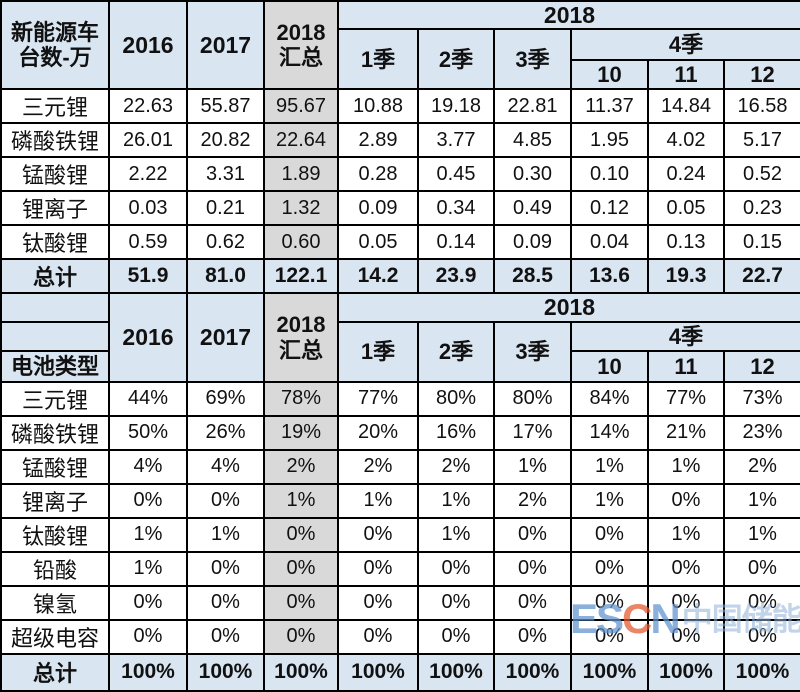 Image resolution: width=800 pixels, height=692 pixels. Describe the element at coordinates (400, 466) in the screenshot. I see `table-row: 锰酸锂 4% 4% 2% 2% 2% 1% 1% 1% 2%` at that location.